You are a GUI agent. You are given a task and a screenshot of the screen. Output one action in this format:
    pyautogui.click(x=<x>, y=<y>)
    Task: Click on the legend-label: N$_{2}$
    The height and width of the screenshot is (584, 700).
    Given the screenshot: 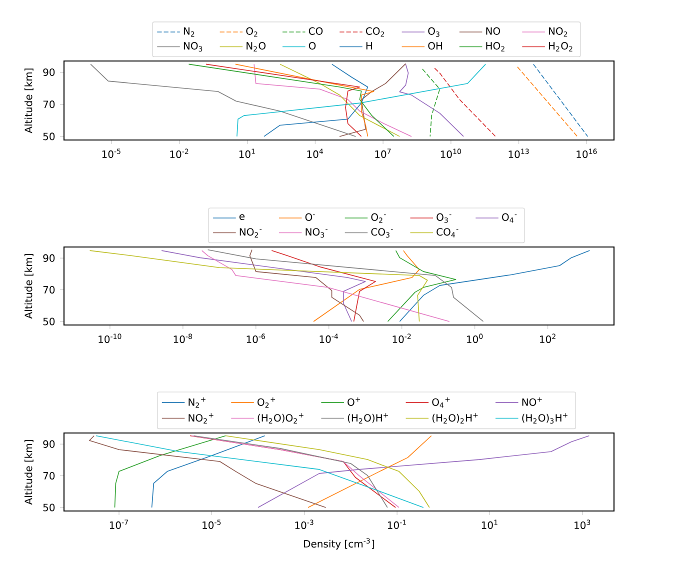 What is the action you would take?
    pyautogui.click(x=189, y=32)
    